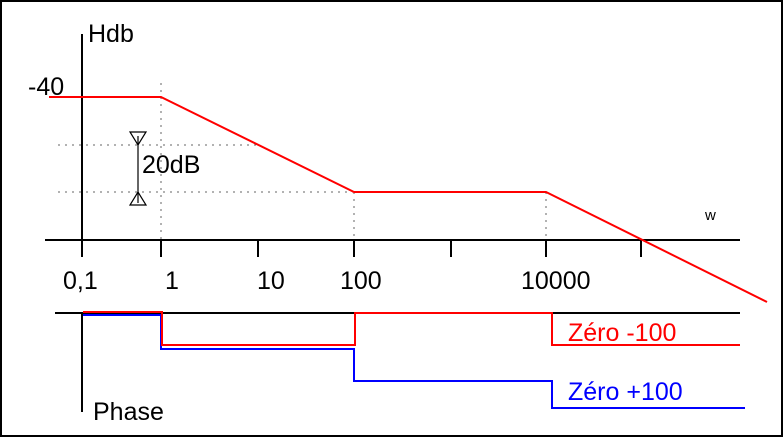 This screenshot has height=437, width=783. I want to click on interval-marker-top, so click(138, 139).